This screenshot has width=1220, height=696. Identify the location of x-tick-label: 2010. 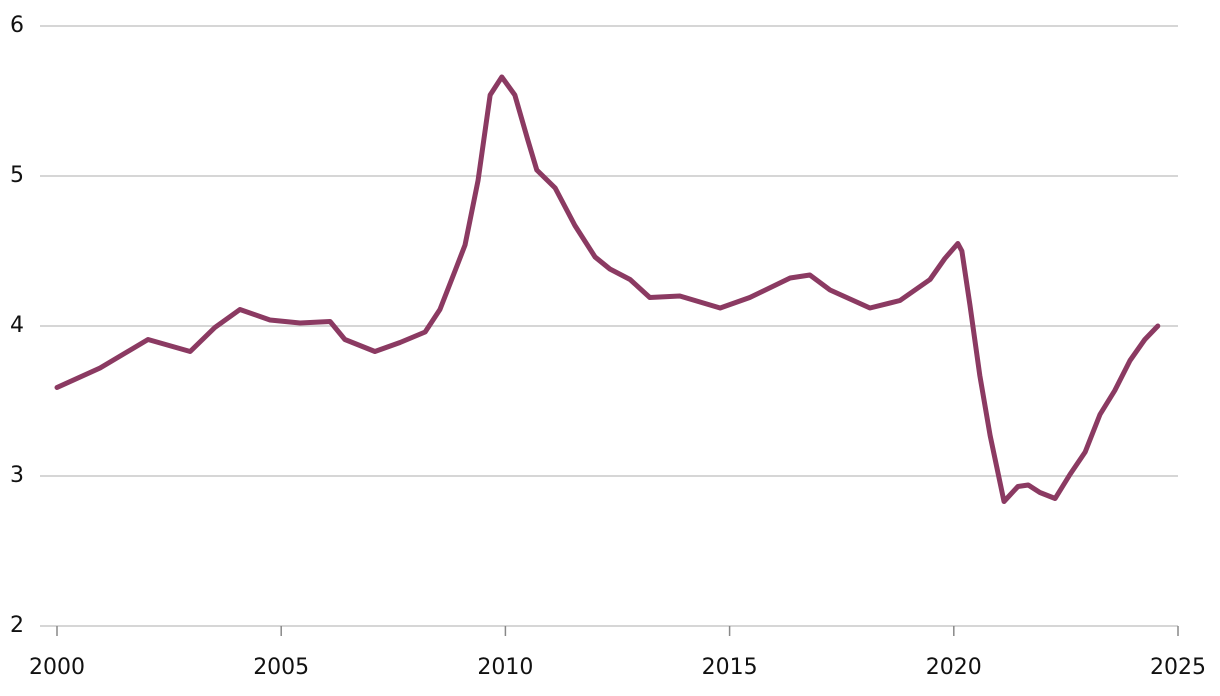
(505, 667).